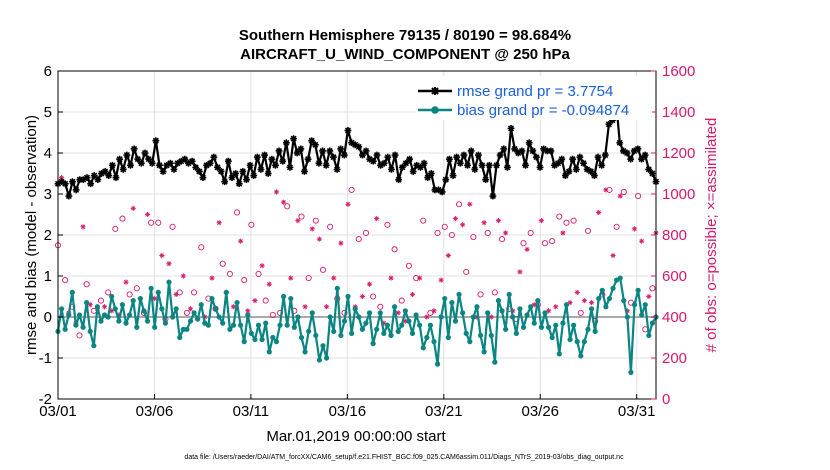  I want to click on y-tick-label: 6, so click(48, 71).